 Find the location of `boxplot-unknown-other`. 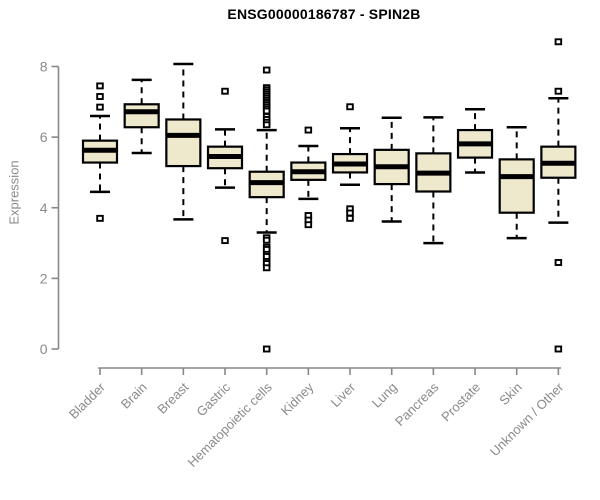

boxplot-unknown-other is located at coordinates (558, 195).